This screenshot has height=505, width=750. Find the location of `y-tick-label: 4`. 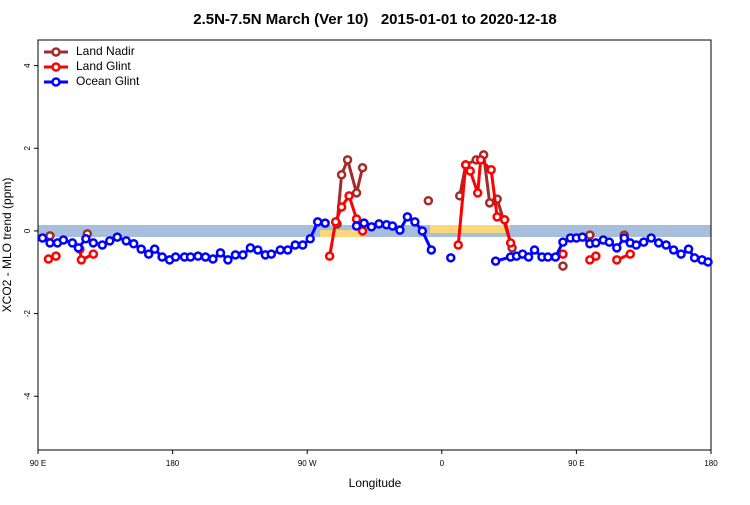

y-tick-label: 4 is located at coordinates (27, 65).